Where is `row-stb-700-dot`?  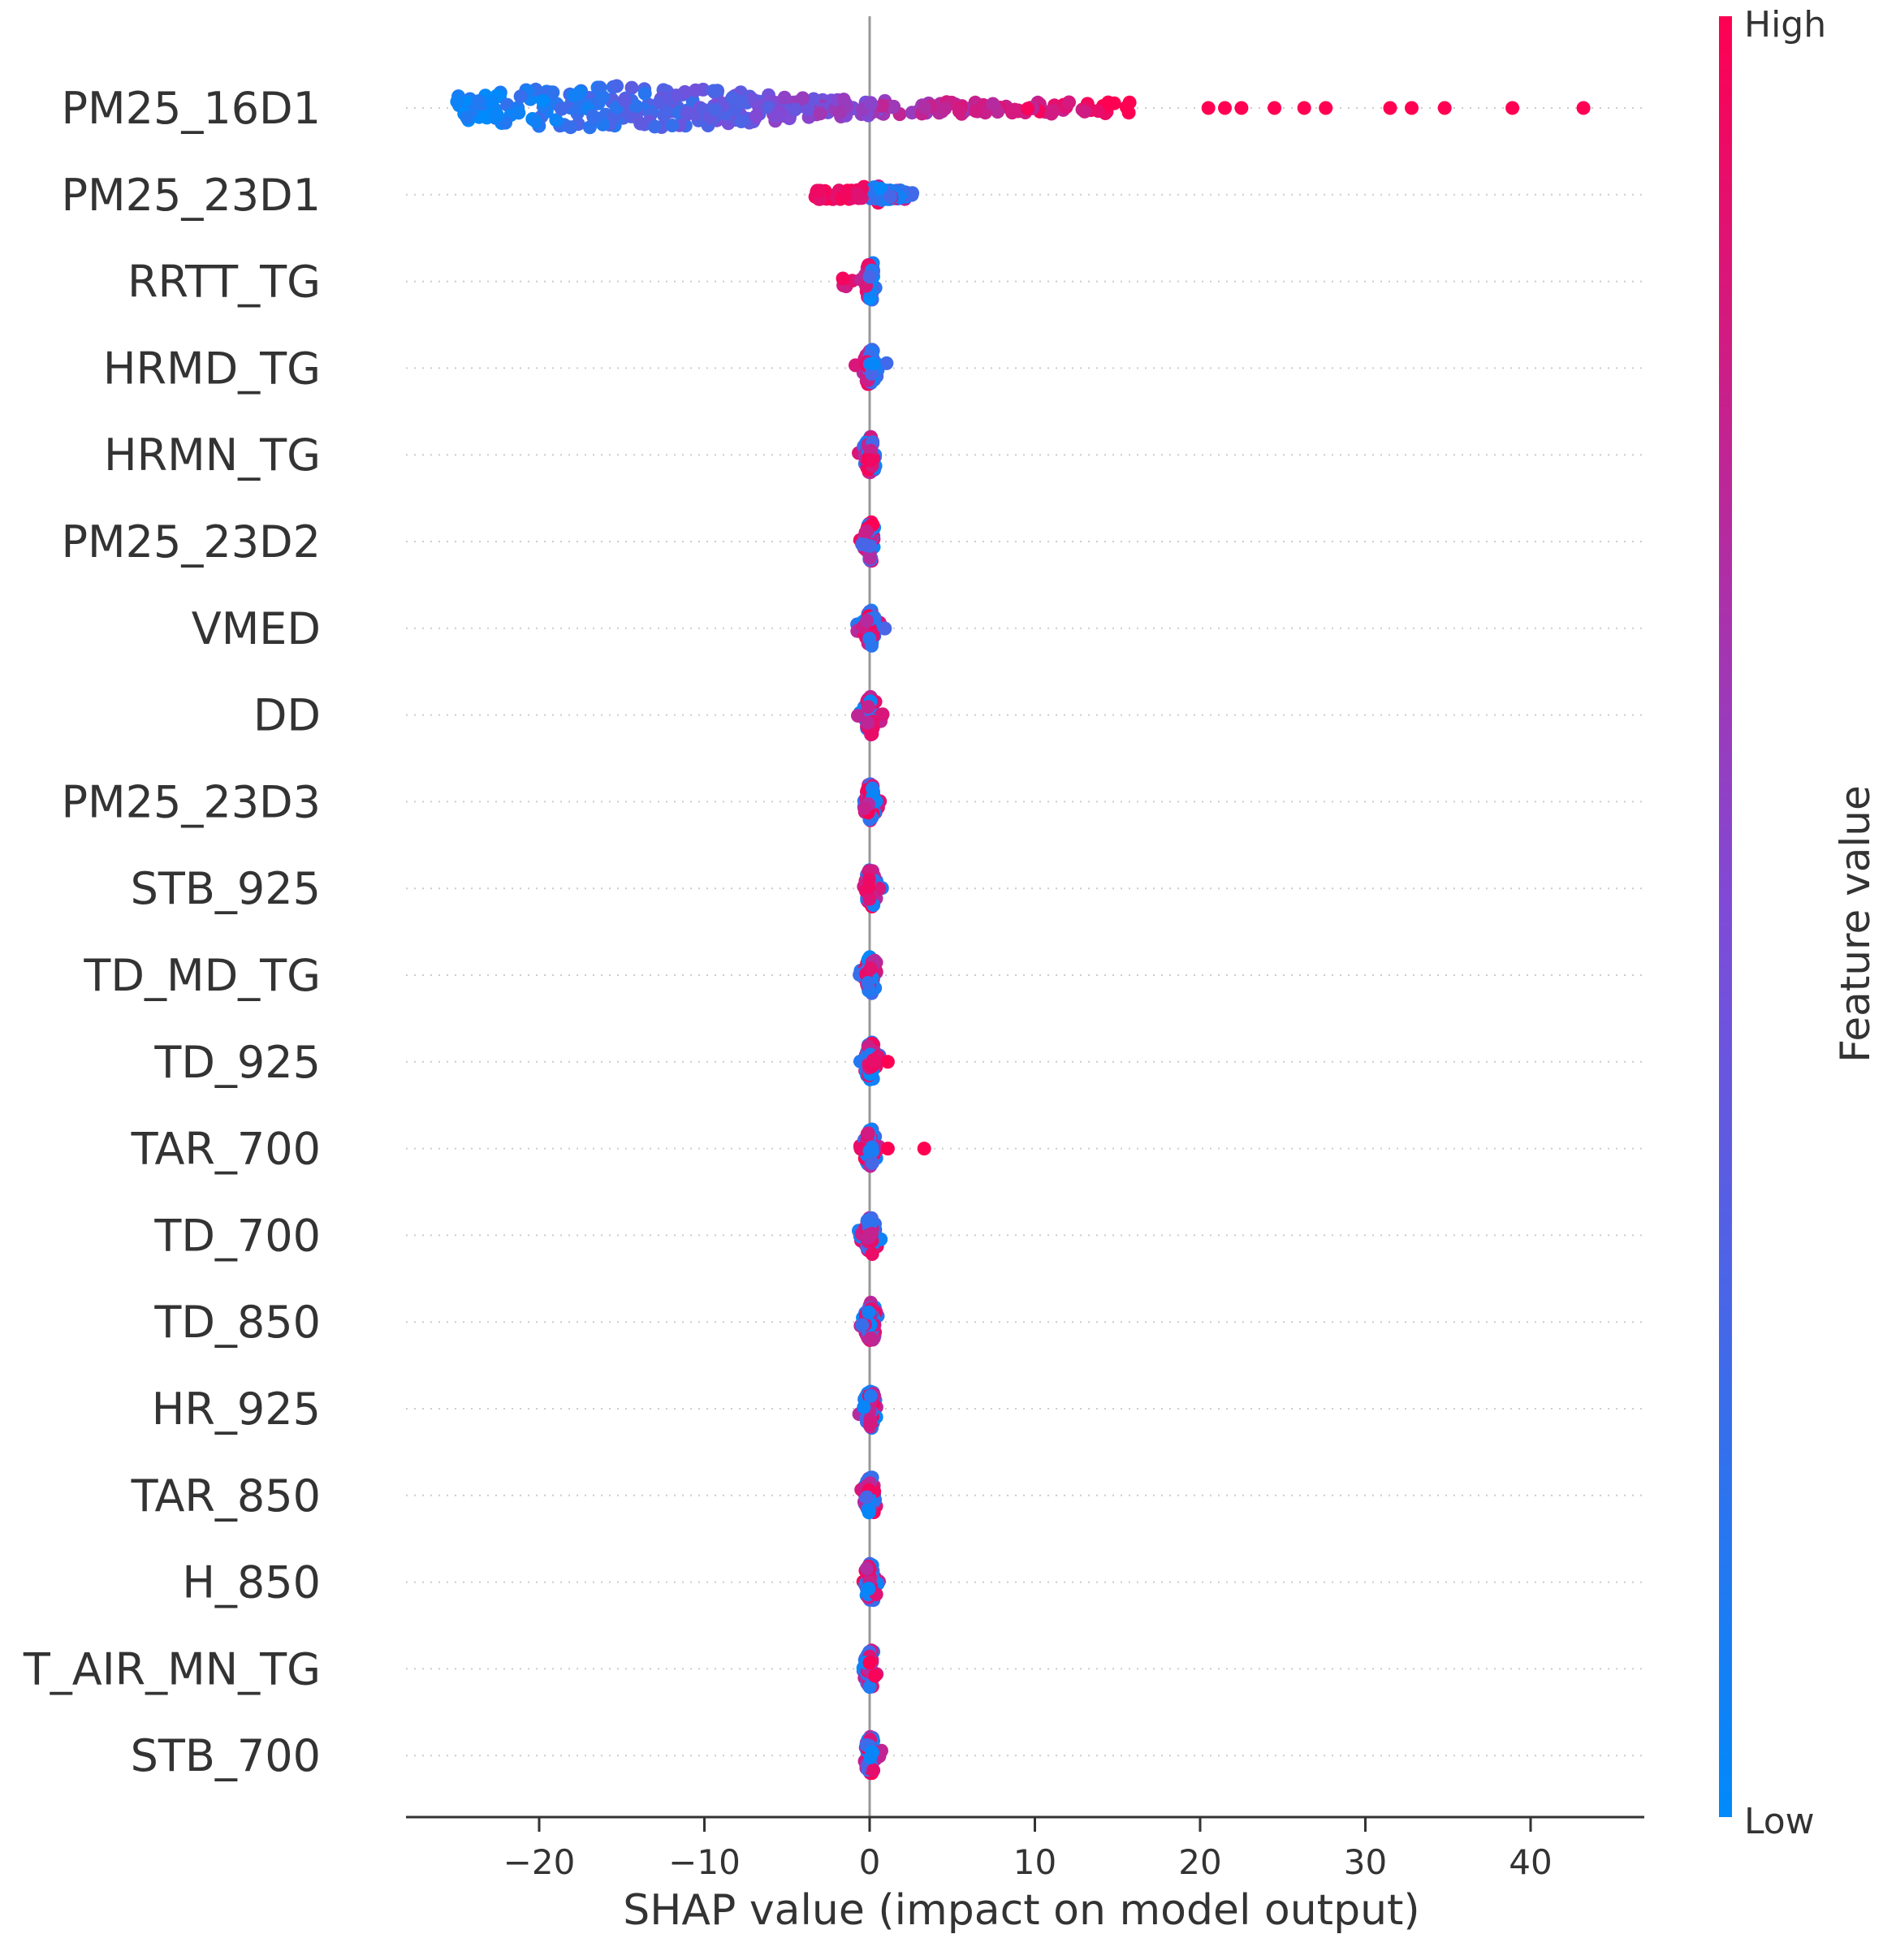
row-stb-700-dot is located at coordinates (873, 1770).